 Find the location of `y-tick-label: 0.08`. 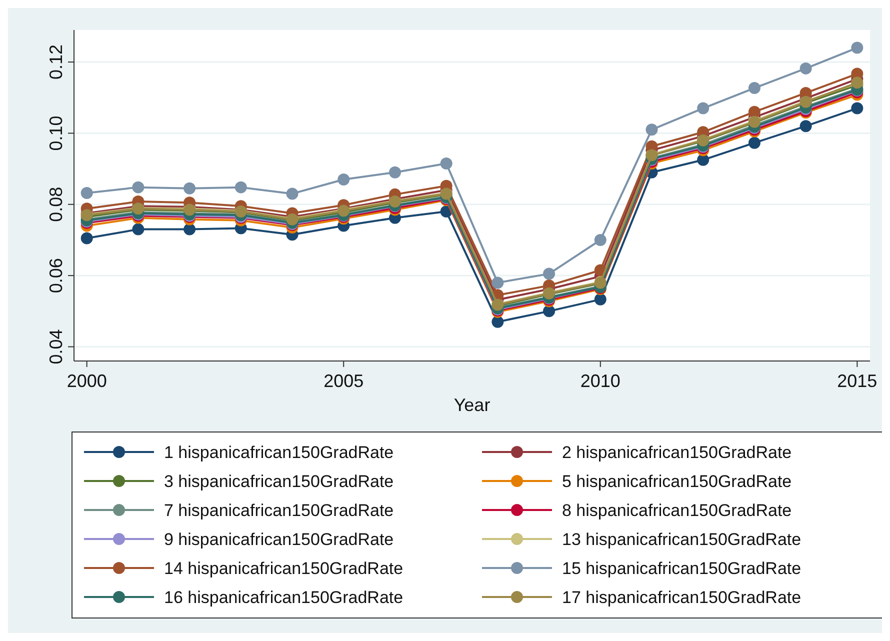

y-tick-label: 0.08 is located at coordinates (56, 204).